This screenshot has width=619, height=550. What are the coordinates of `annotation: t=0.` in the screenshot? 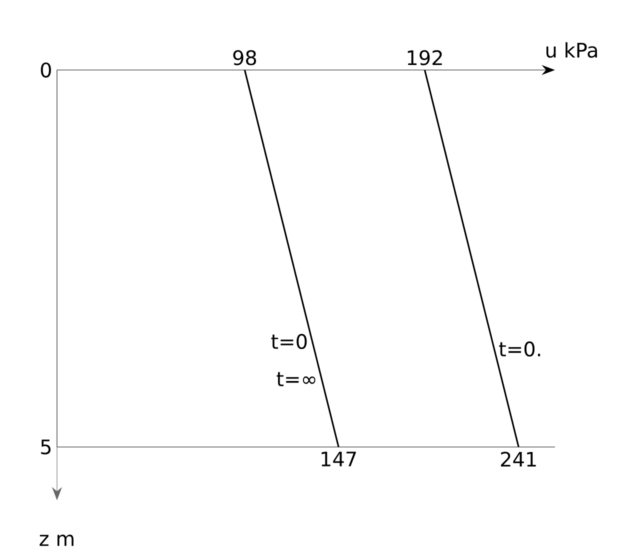 It's located at (519, 348).